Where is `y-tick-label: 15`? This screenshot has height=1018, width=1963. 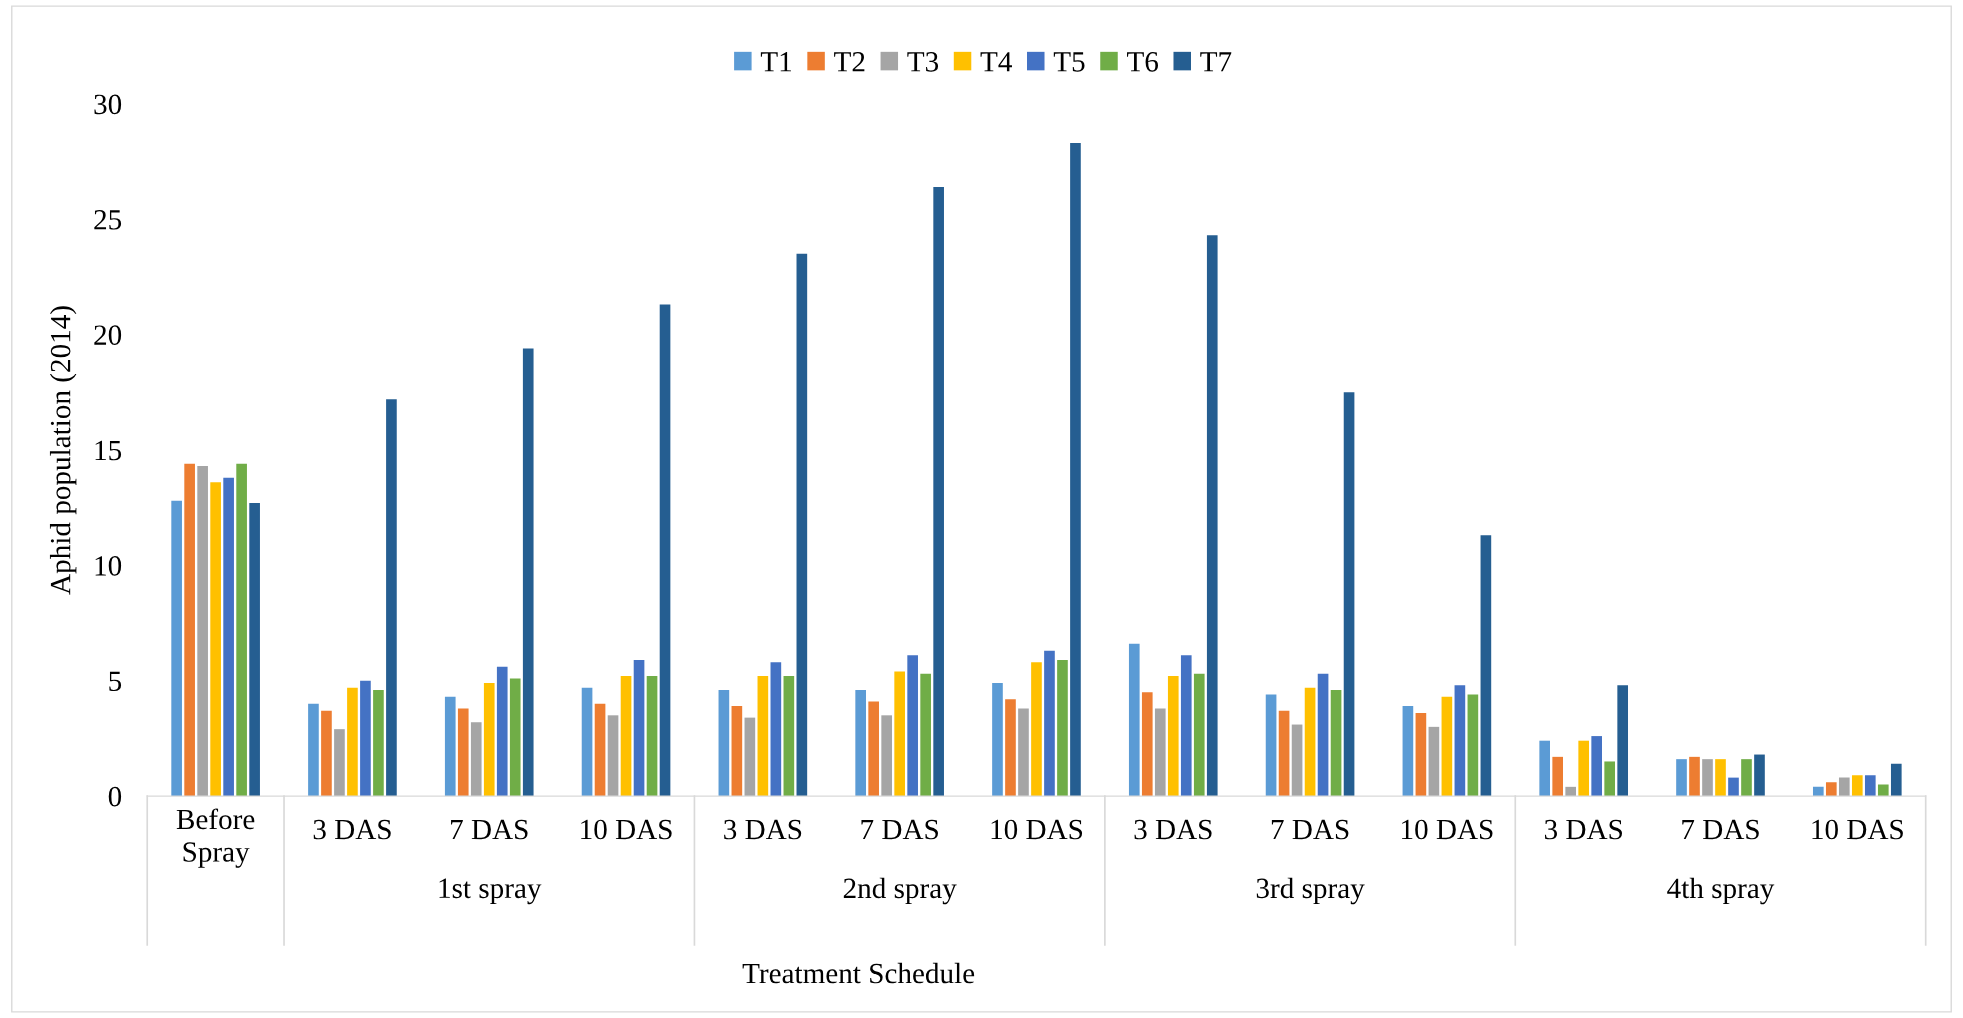 y-tick-label: 15 is located at coordinates (108, 450).